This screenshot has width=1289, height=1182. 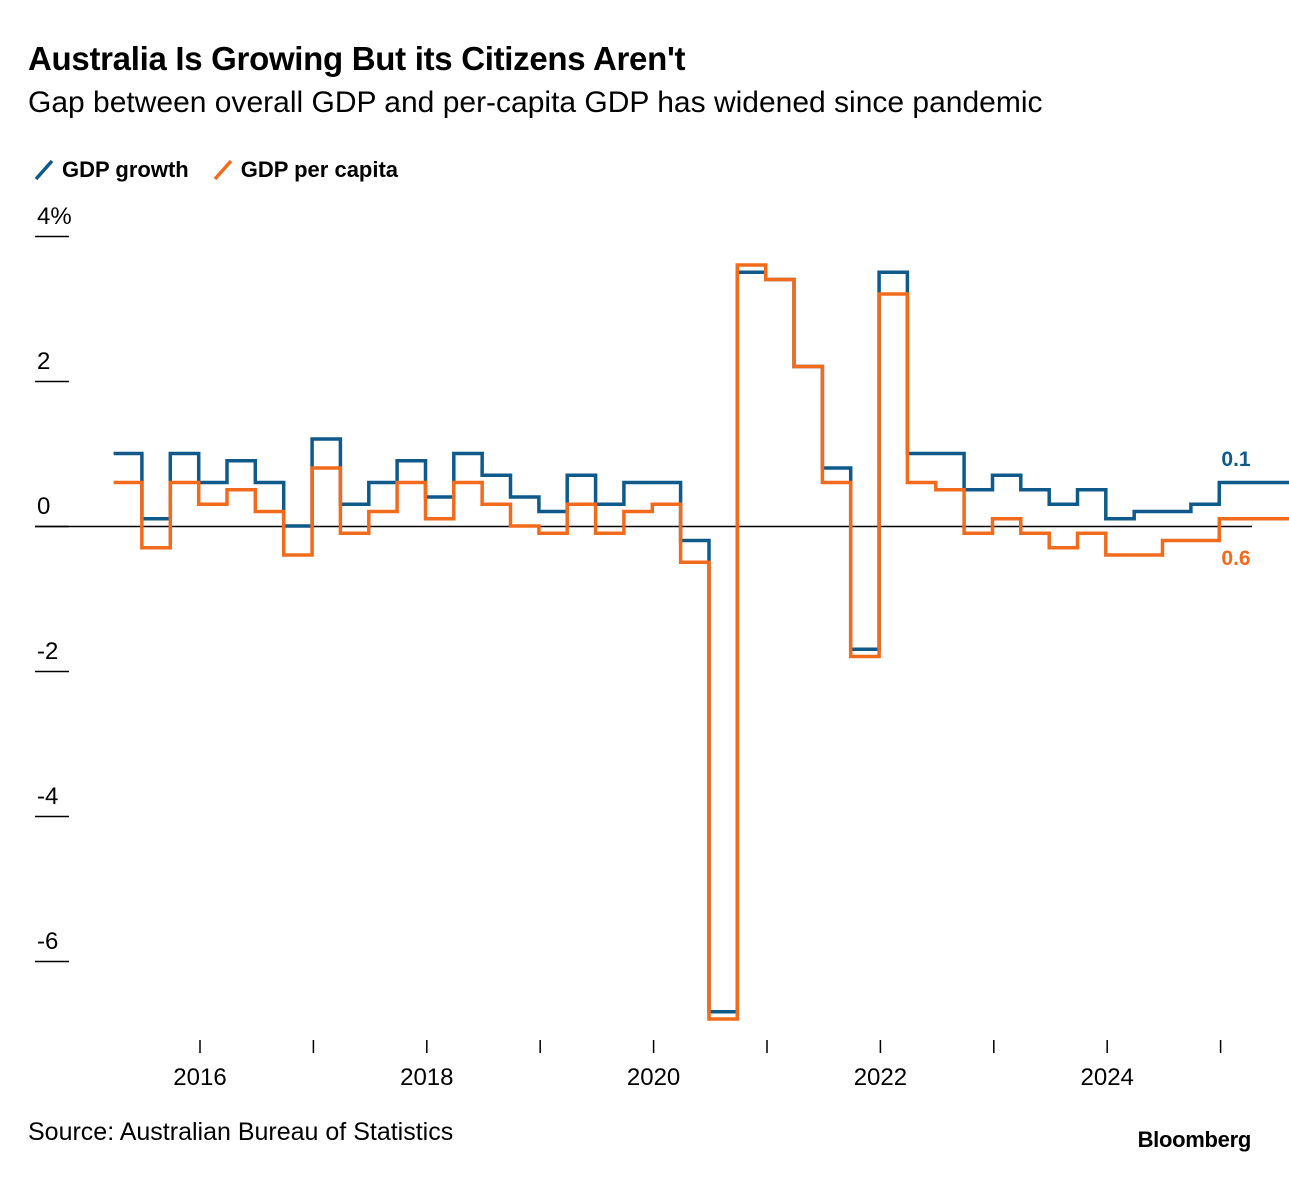 I want to click on legend-item-gdp-per-capita: GDP per capita, so click(x=304, y=170).